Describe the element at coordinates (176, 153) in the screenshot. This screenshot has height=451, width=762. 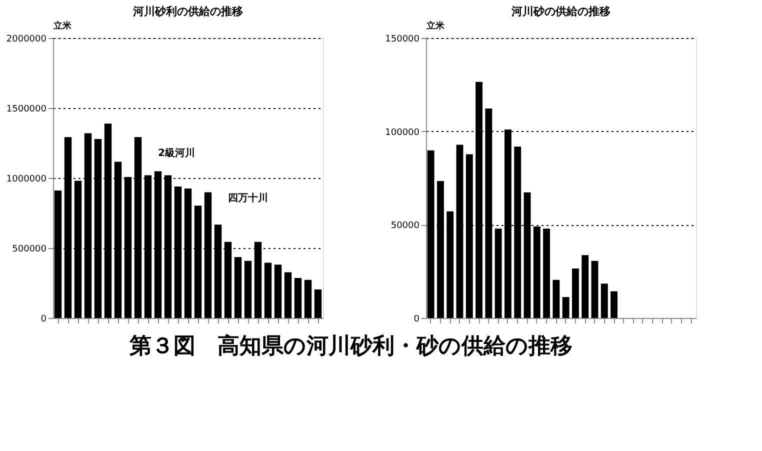
I see `annotation: 2級河川` at that location.